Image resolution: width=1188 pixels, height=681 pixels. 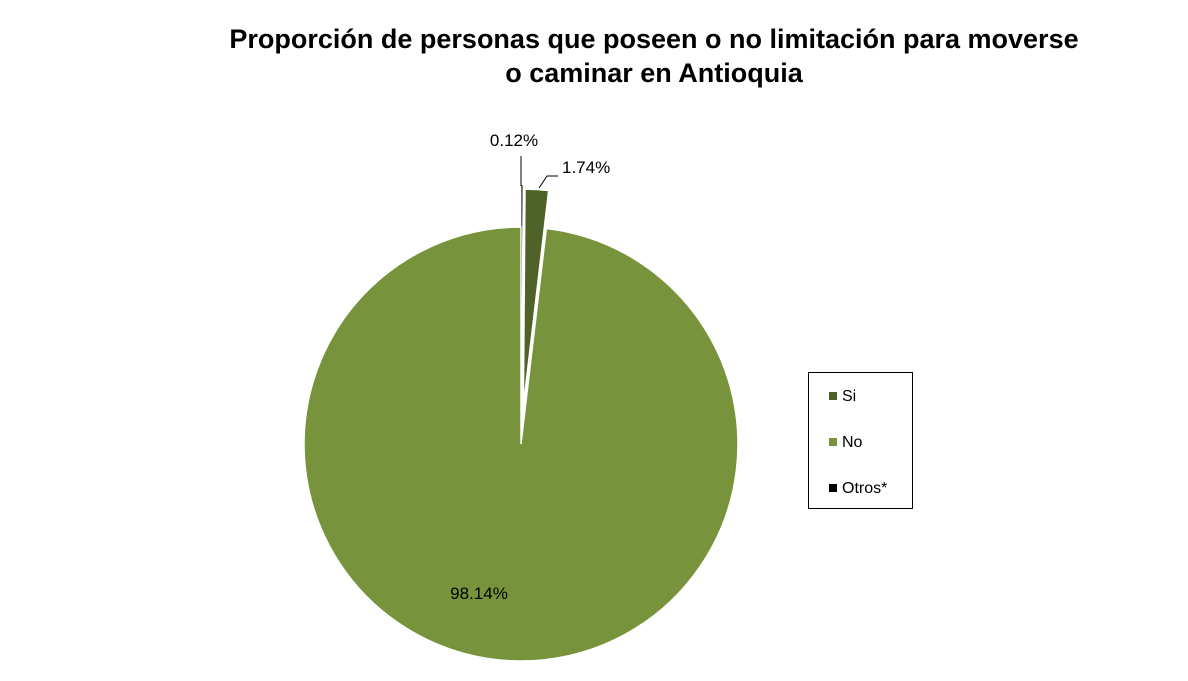 I want to click on pie-slice-si, so click(x=536, y=297).